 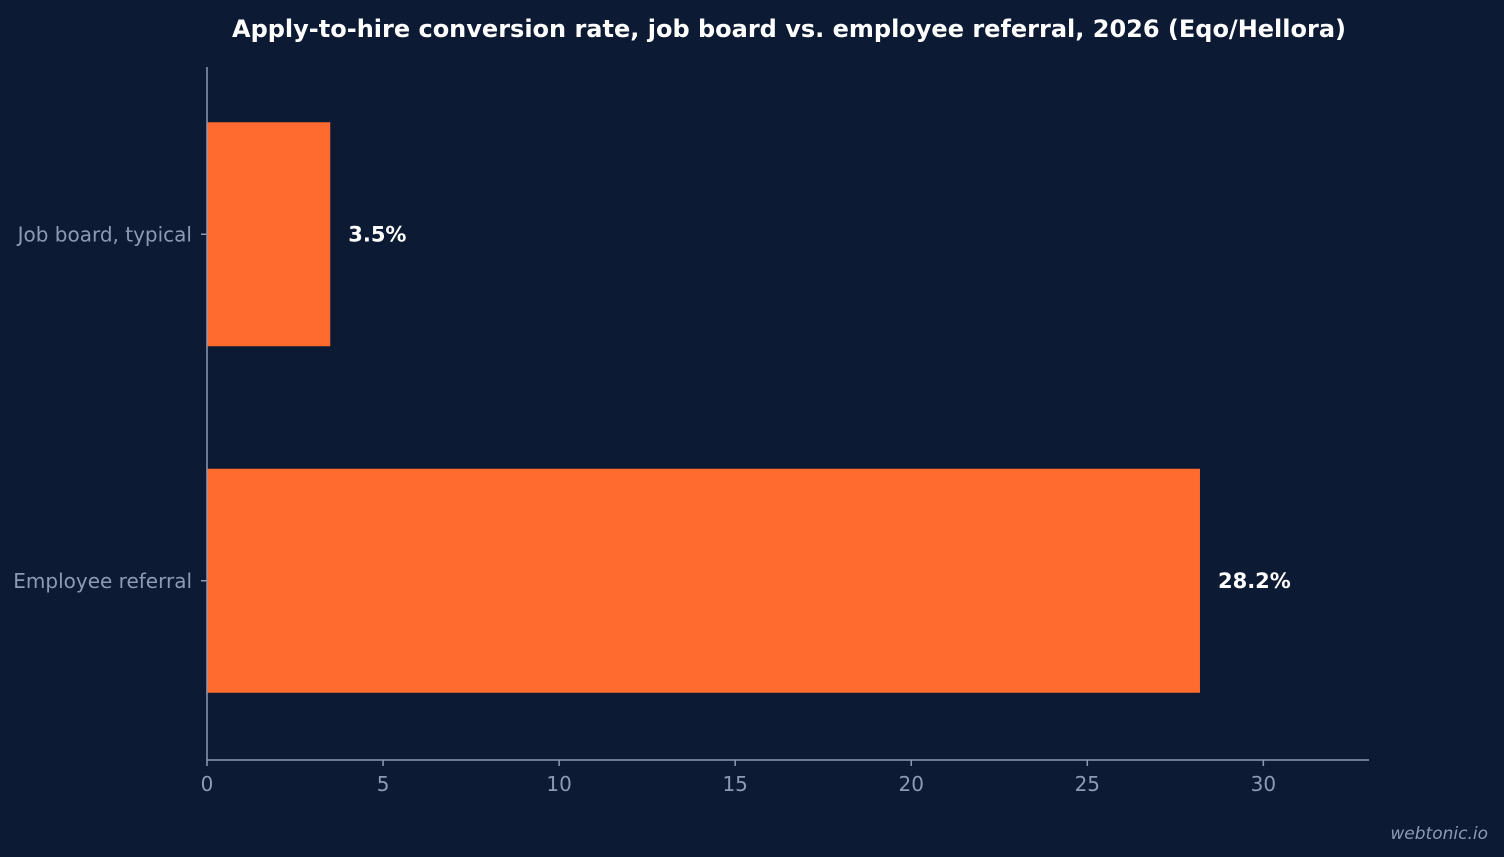 I want to click on x-tick-label: 0, so click(x=207, y=784).